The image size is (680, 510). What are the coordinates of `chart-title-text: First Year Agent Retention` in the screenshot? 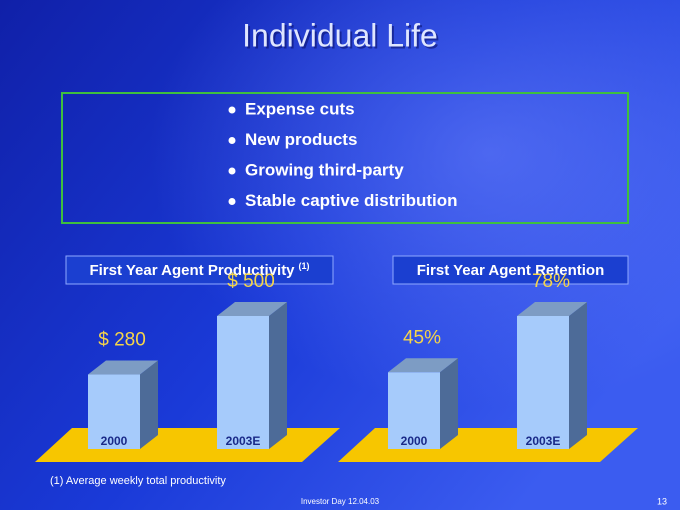 It's located at (511, 270).